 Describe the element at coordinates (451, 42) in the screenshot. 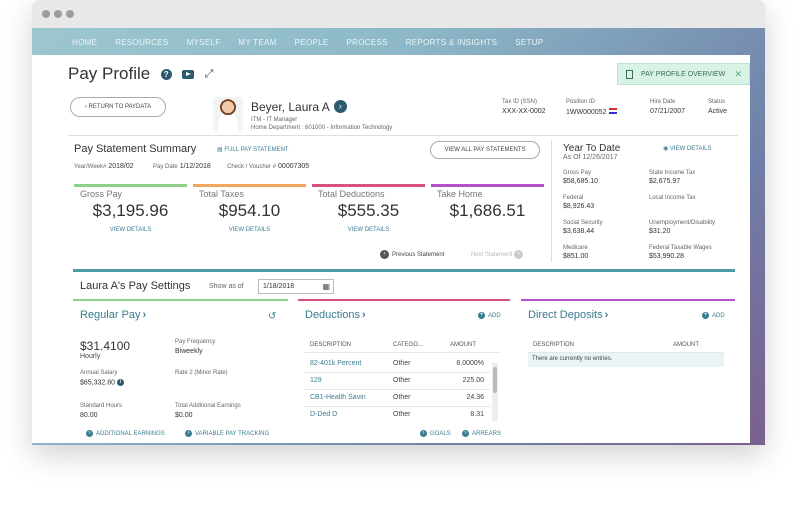

I see `nav-reports: REPORTS & INSIGHTS` at that location.